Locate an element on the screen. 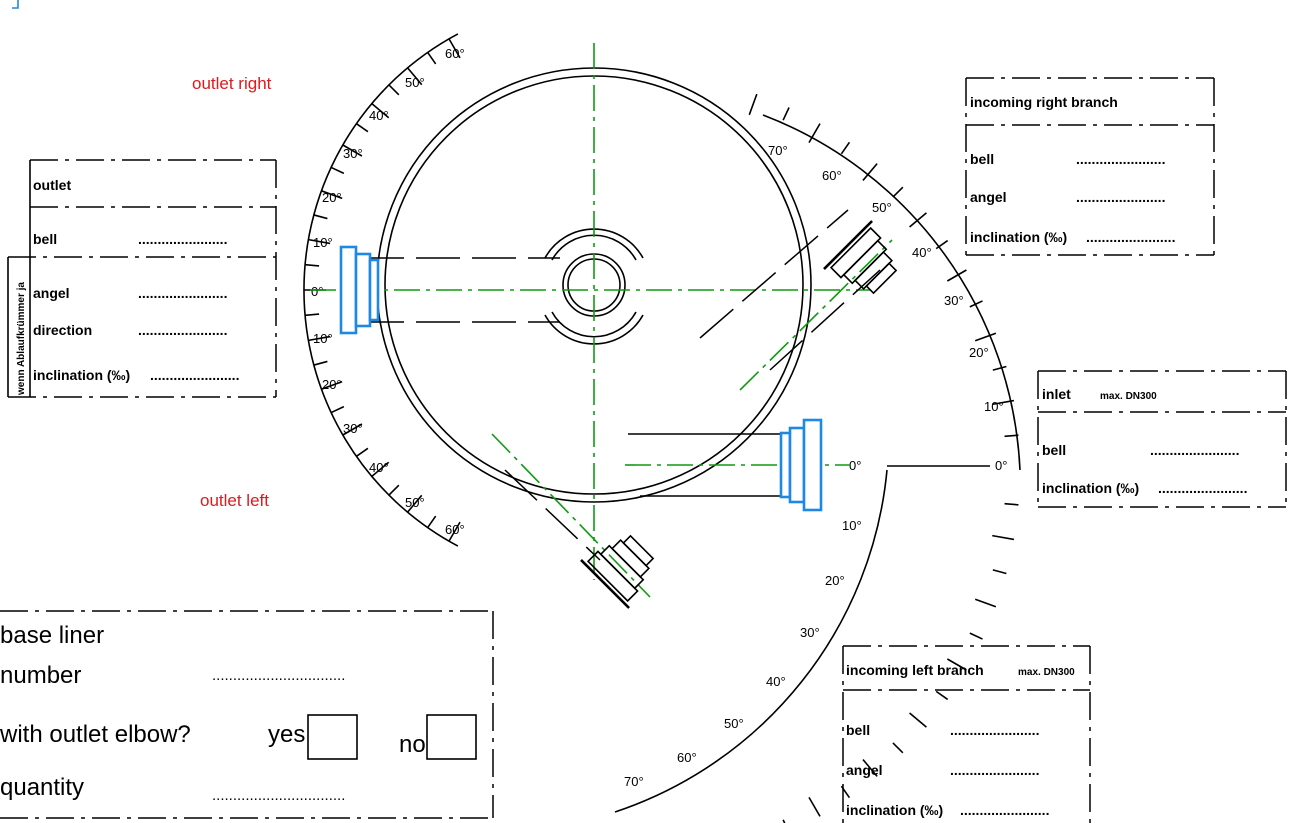 The image size is (1294, 823). right-tick-label: 20° is located at coordinates (979, 352).